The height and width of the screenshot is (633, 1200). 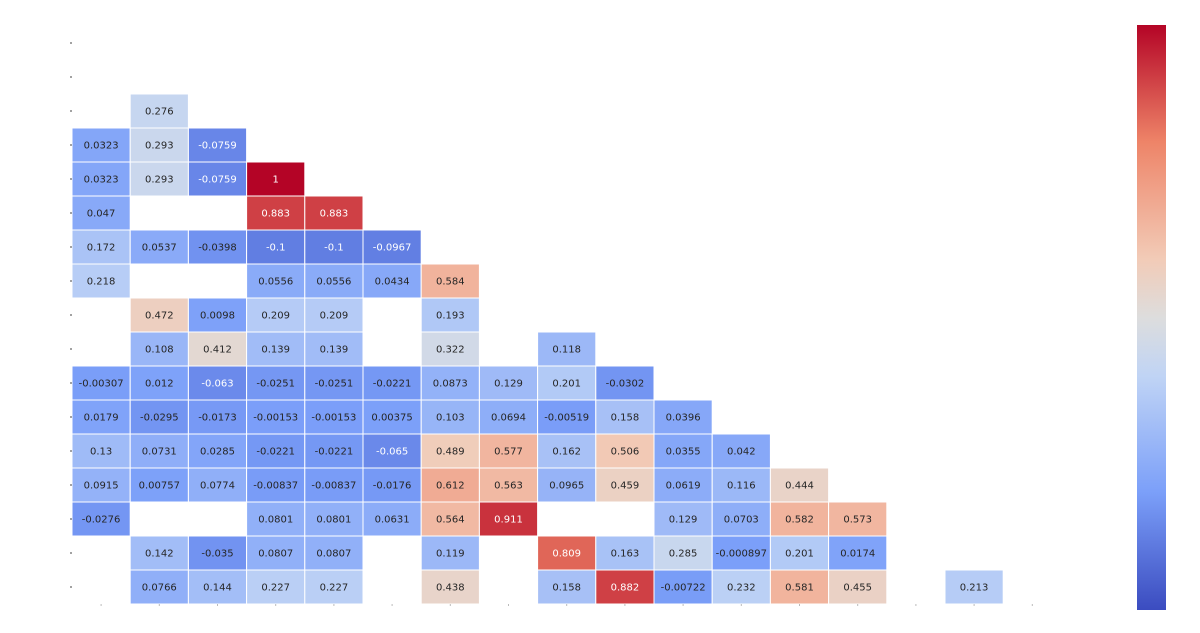 I want to click on cell-value-label: 0.809, so click(x=566, y=554).